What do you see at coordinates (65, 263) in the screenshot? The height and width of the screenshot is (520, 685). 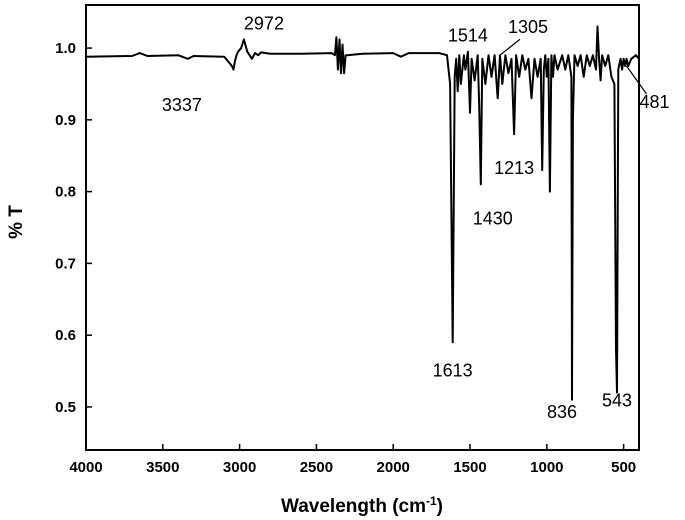 I see `y-tick-label: 0.7` at bounding box center [65, 263].